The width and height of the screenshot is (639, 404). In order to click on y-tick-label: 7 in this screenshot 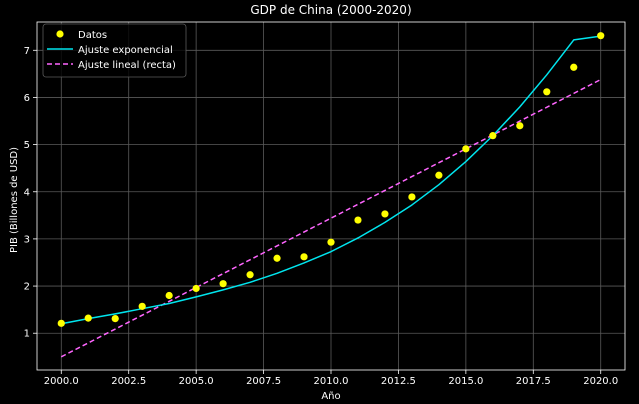, I will do `click(27, 51)`.